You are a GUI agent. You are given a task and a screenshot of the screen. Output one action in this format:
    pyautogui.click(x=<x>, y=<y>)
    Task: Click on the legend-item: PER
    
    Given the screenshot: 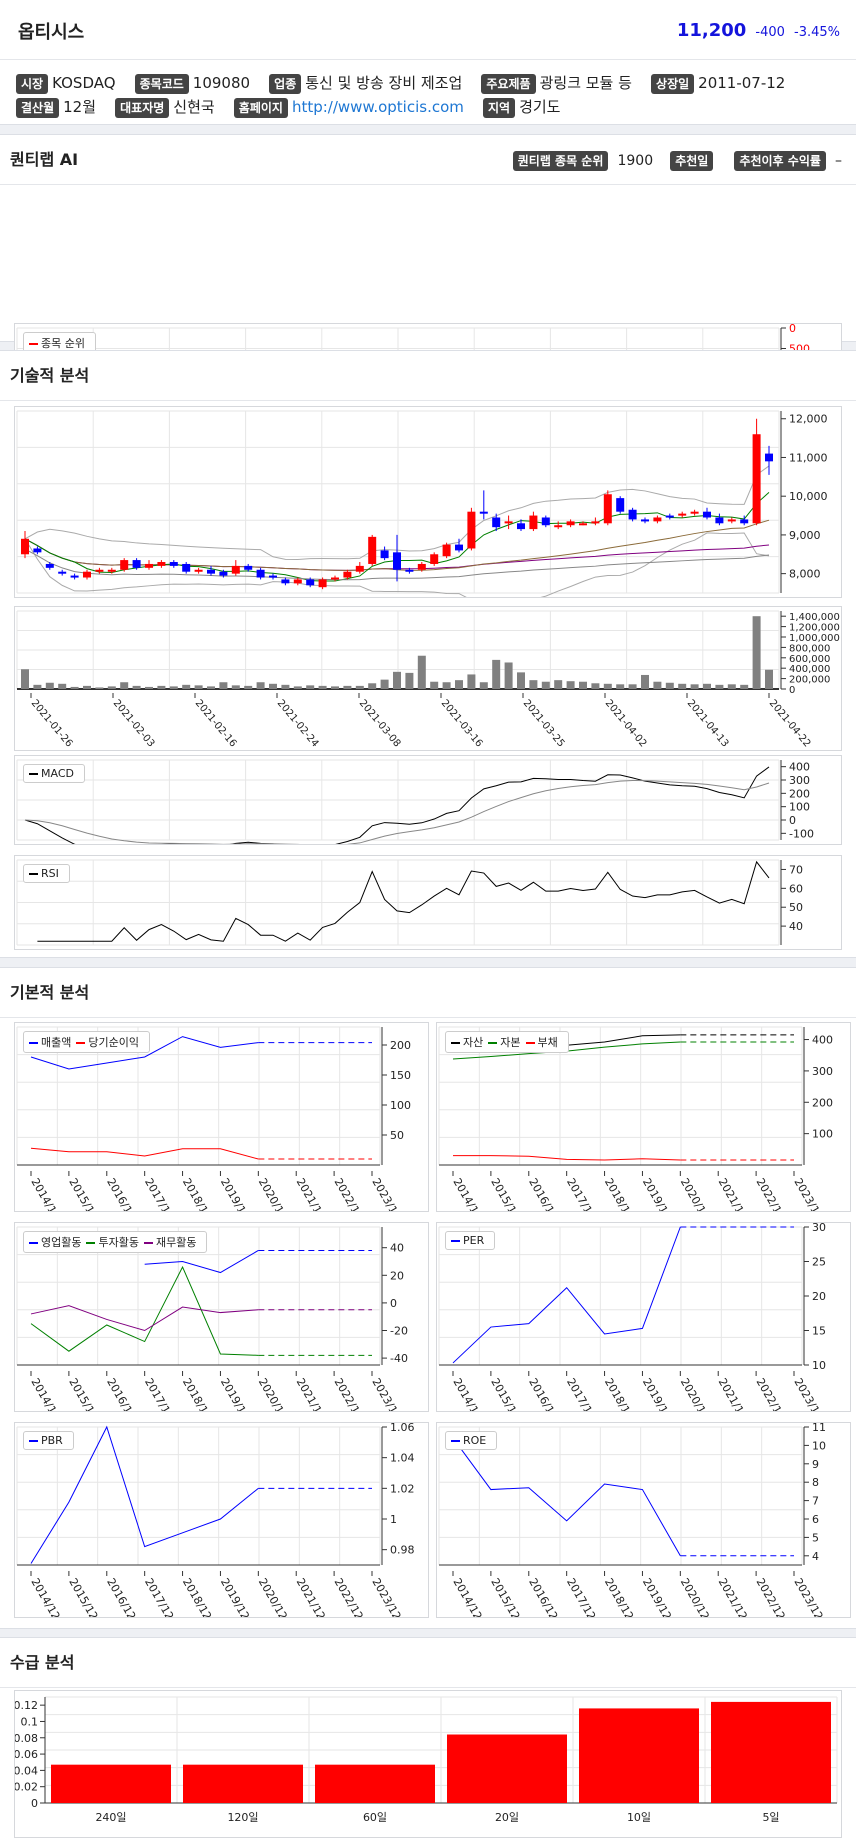 What is the action you would take?
    pyautogui.click(x=467, y=1240)
    